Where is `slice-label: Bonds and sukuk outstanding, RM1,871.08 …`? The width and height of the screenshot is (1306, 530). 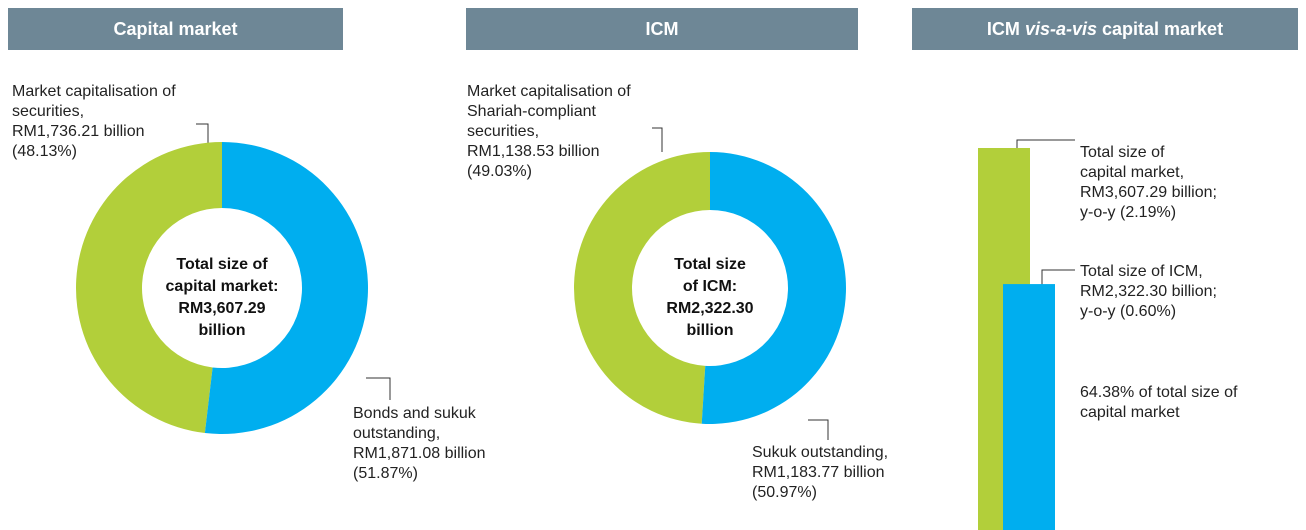
slice-label: Bonds and sukuk outstanding, RM1,871.08 … is located at coordinates (423, 444).